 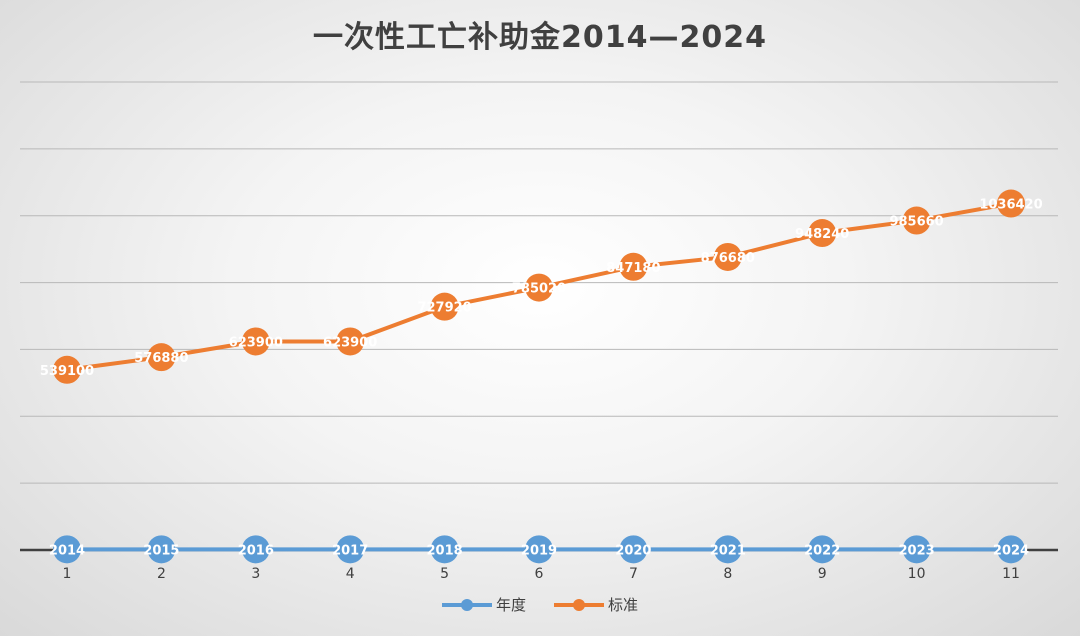 I want to click on data-label: 576880, so click(x=161, y=358).